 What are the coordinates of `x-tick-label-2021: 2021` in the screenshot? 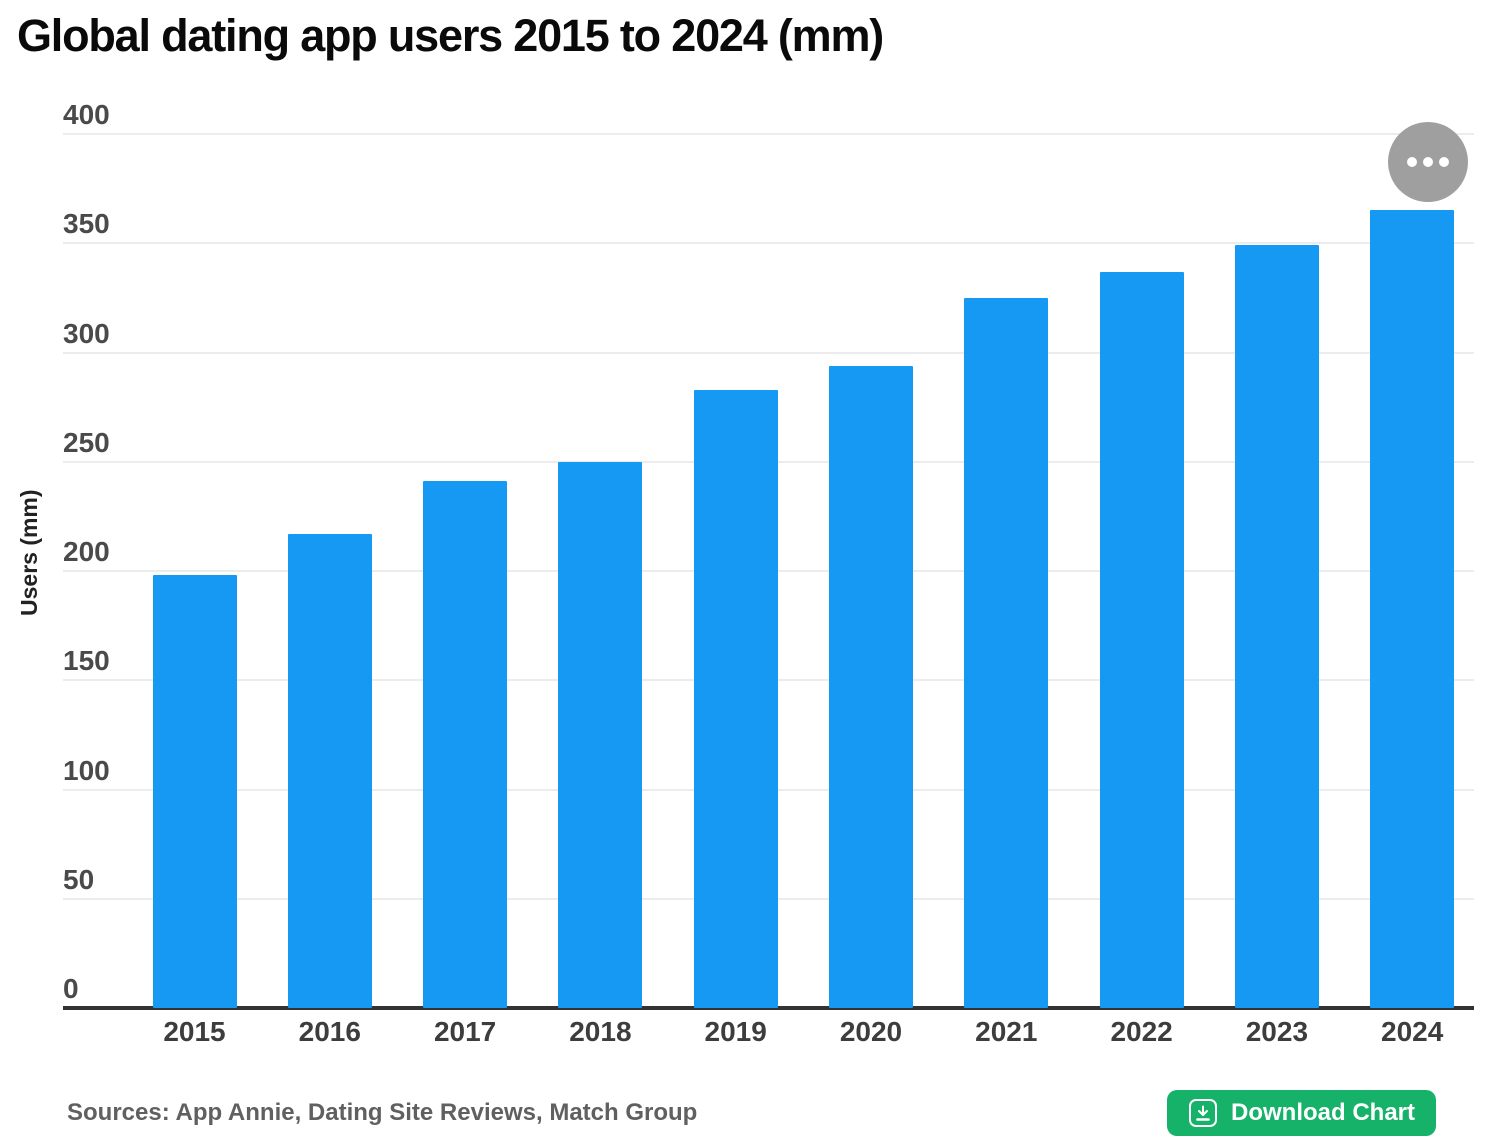 It's located at (1006, 1031).